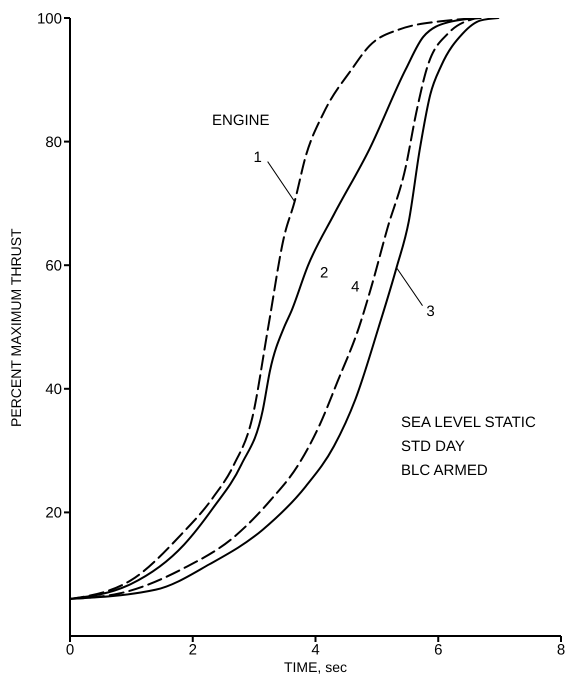 The image size is (573, 683). What do you see at coordinates (430, 311) in the screenshot?
I see `text: 3` at bounding box center [430, 311].